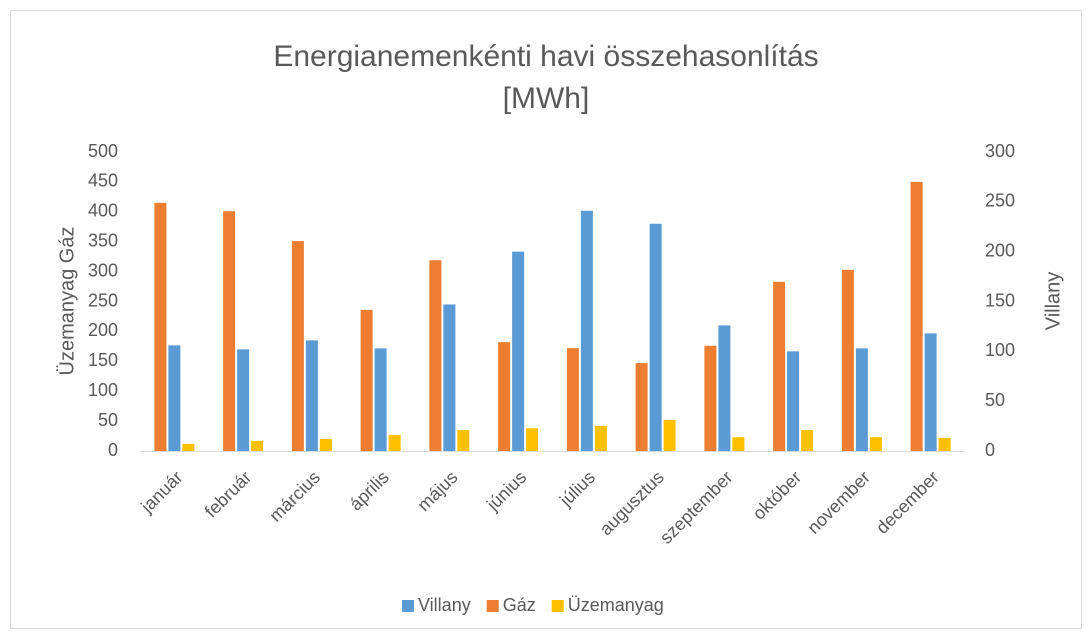  Describe the element at coordinates (103, 240) in the screenshot. I see `y-tick-label: 350` at that location.